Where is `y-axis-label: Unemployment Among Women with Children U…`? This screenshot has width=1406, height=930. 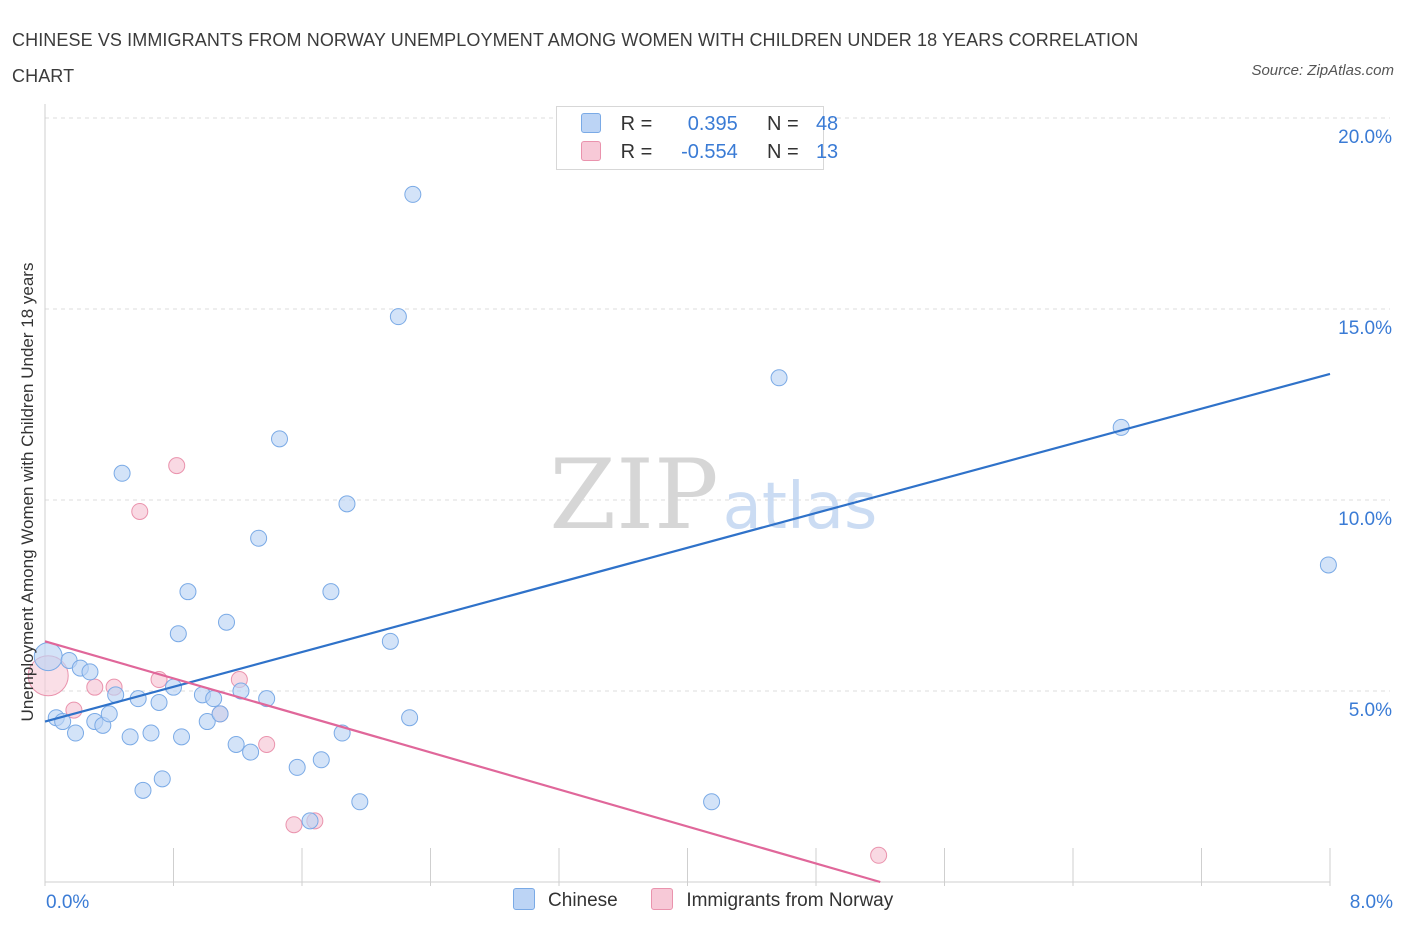
y-axis-label: Unemployment Among Women with Children U… is located at coordinates (27, 492).